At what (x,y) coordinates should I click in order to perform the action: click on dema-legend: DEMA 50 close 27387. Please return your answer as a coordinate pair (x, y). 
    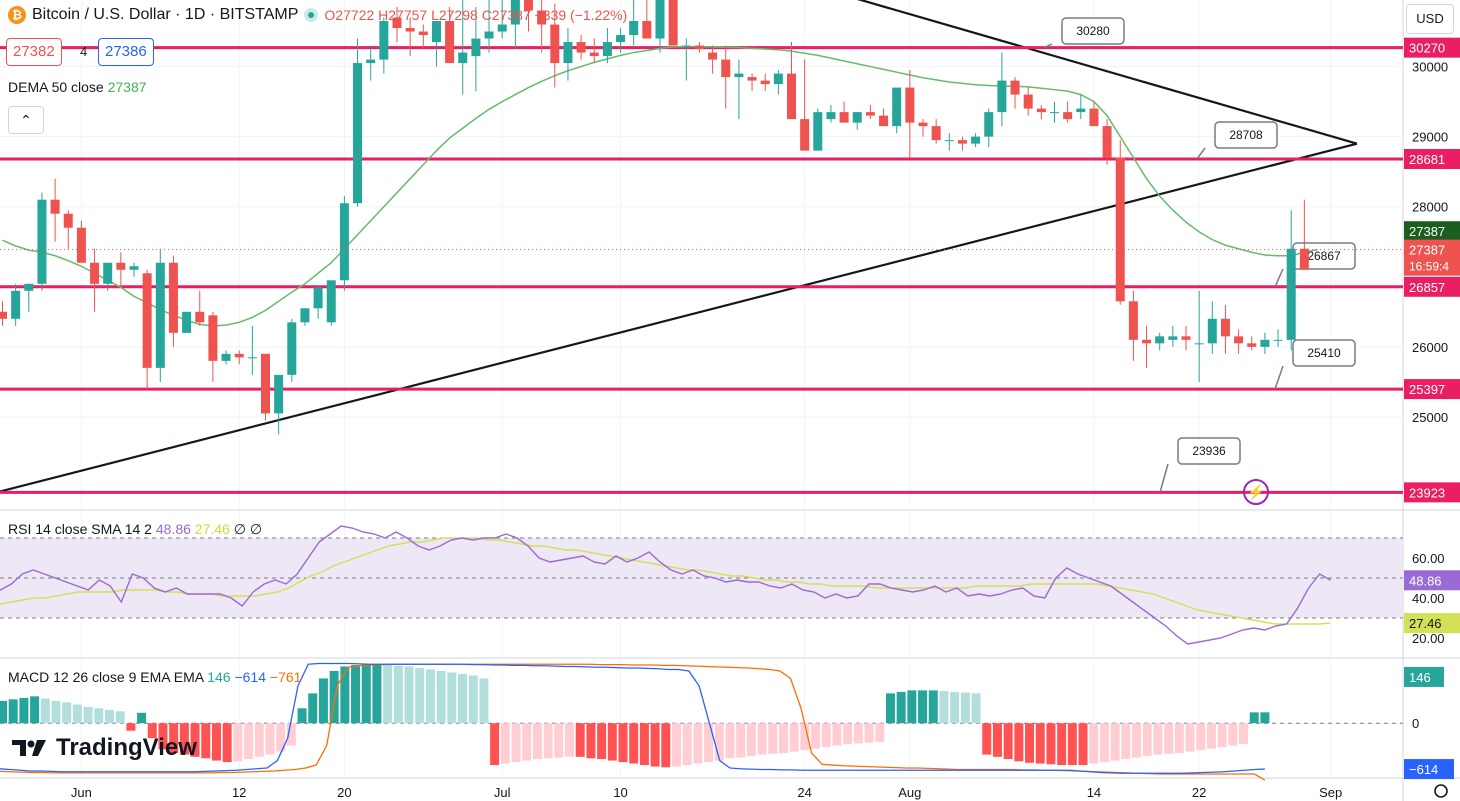
    Looking at the image, I should click on (77, 87).